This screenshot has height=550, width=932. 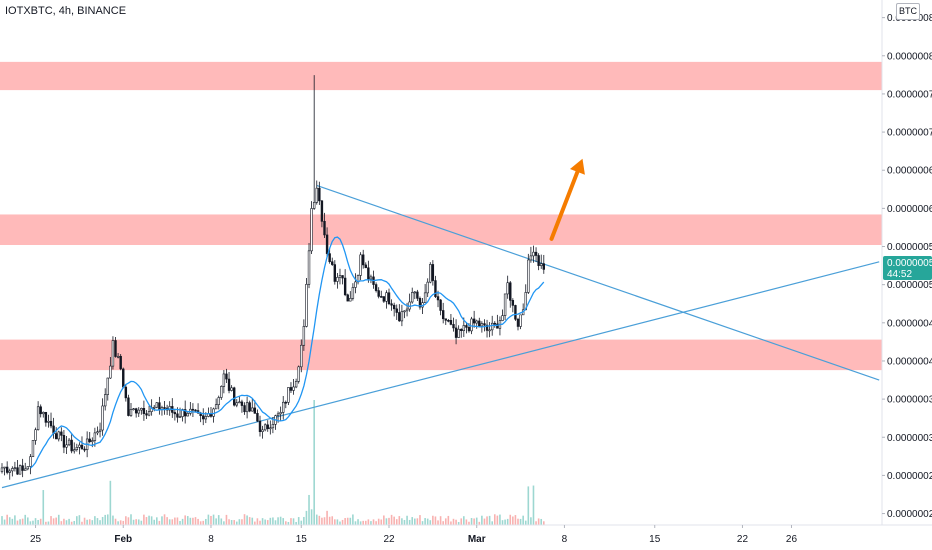 What do you see at coordinates (655, 539) in the screenshot?
I see `time-tick-label: 15` at bounding box center [655, 539].